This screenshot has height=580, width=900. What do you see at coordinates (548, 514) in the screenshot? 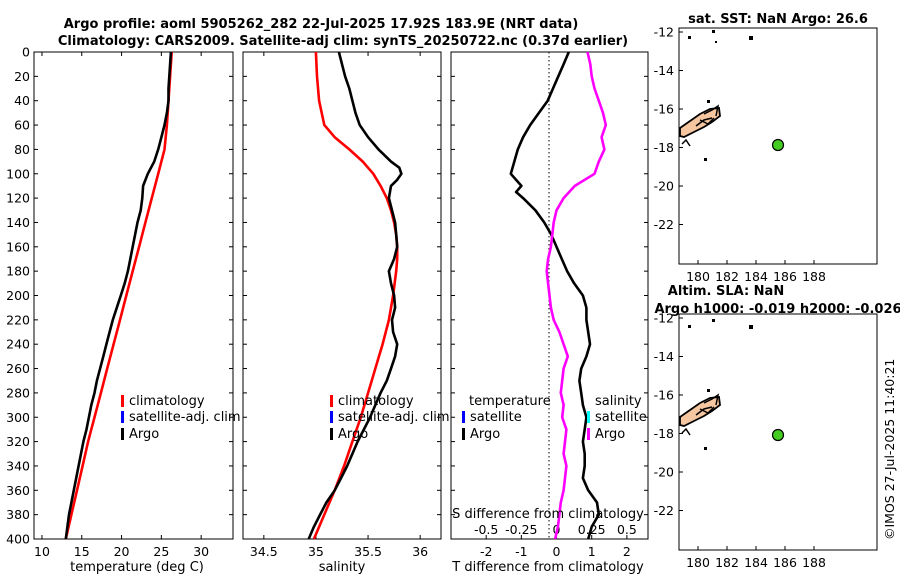
I see `s-difference-axis-label: S difference from climatology` at bounding box center [548, 514].